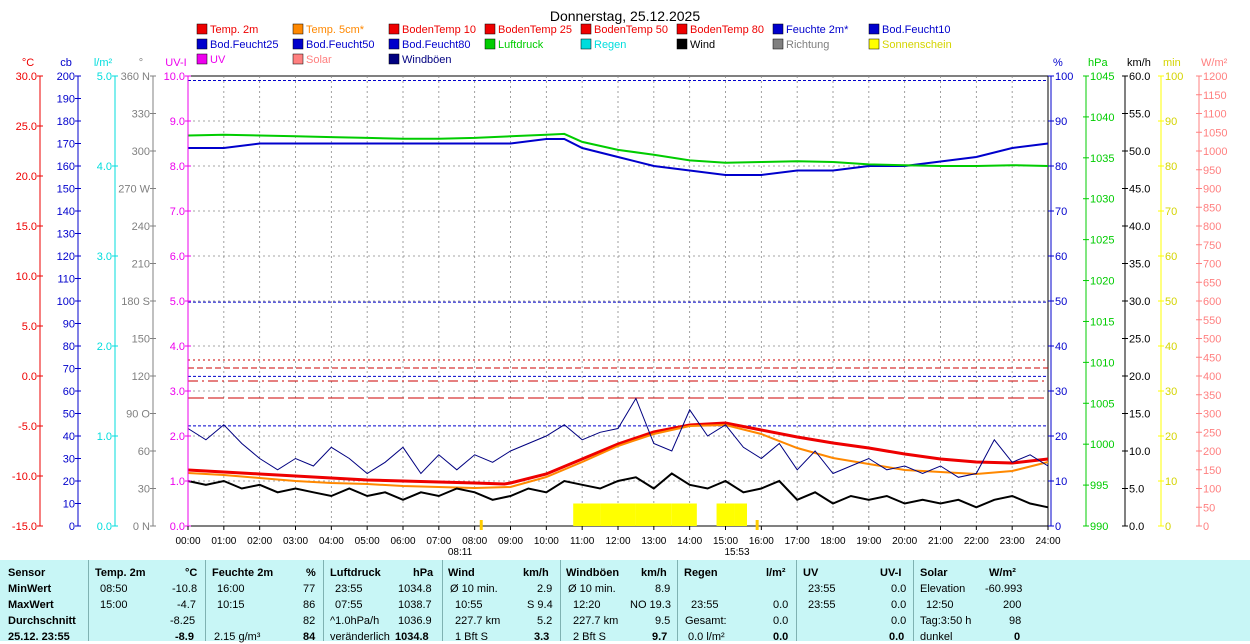 This screenshot has height=644, width=1250. What do you see at coordinates (231, 589) in the screenshot?
I see `hum-min-time: 16:00` at bounding box center [231, 589].